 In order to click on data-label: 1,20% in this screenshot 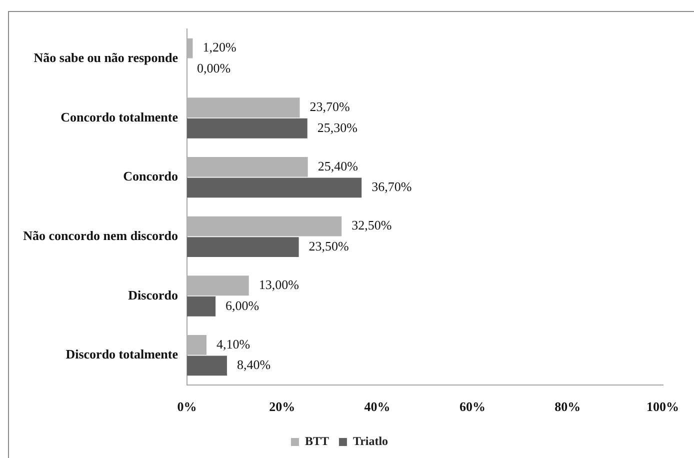, I will do `click(219, 47)`.